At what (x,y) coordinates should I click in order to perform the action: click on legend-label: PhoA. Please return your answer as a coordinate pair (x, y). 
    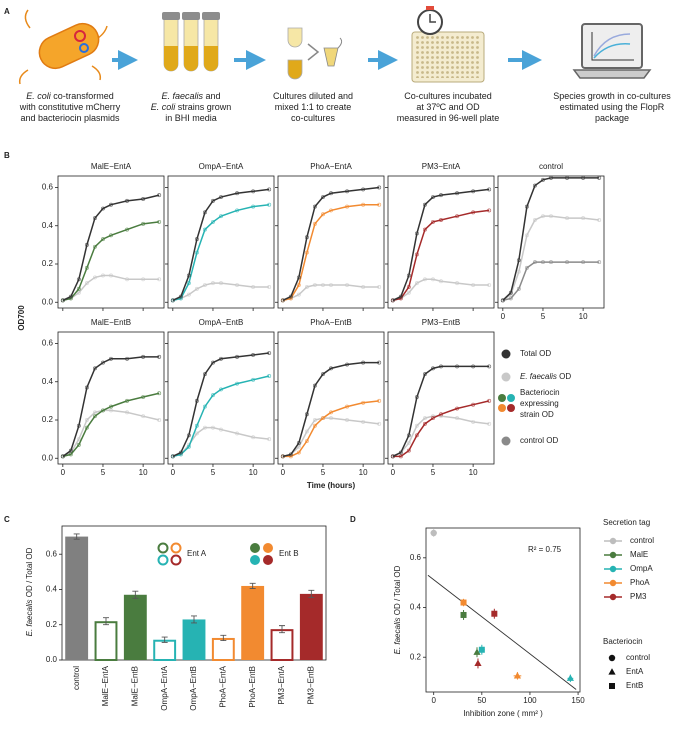
    Looking at the image, I should click on (640, 582).